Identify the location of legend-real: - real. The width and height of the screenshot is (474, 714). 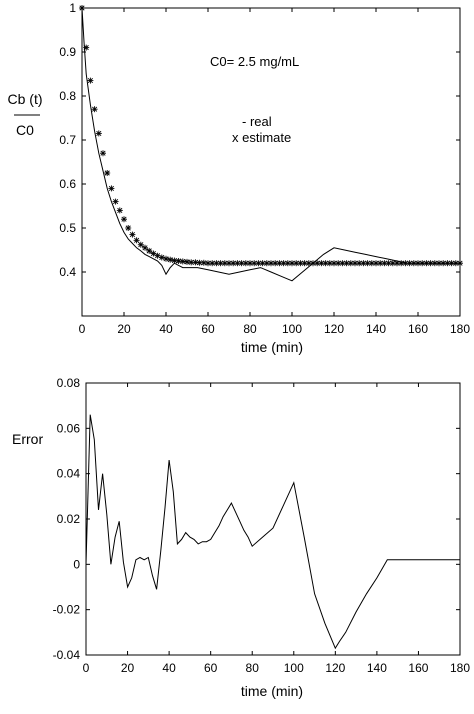
(257, 121).